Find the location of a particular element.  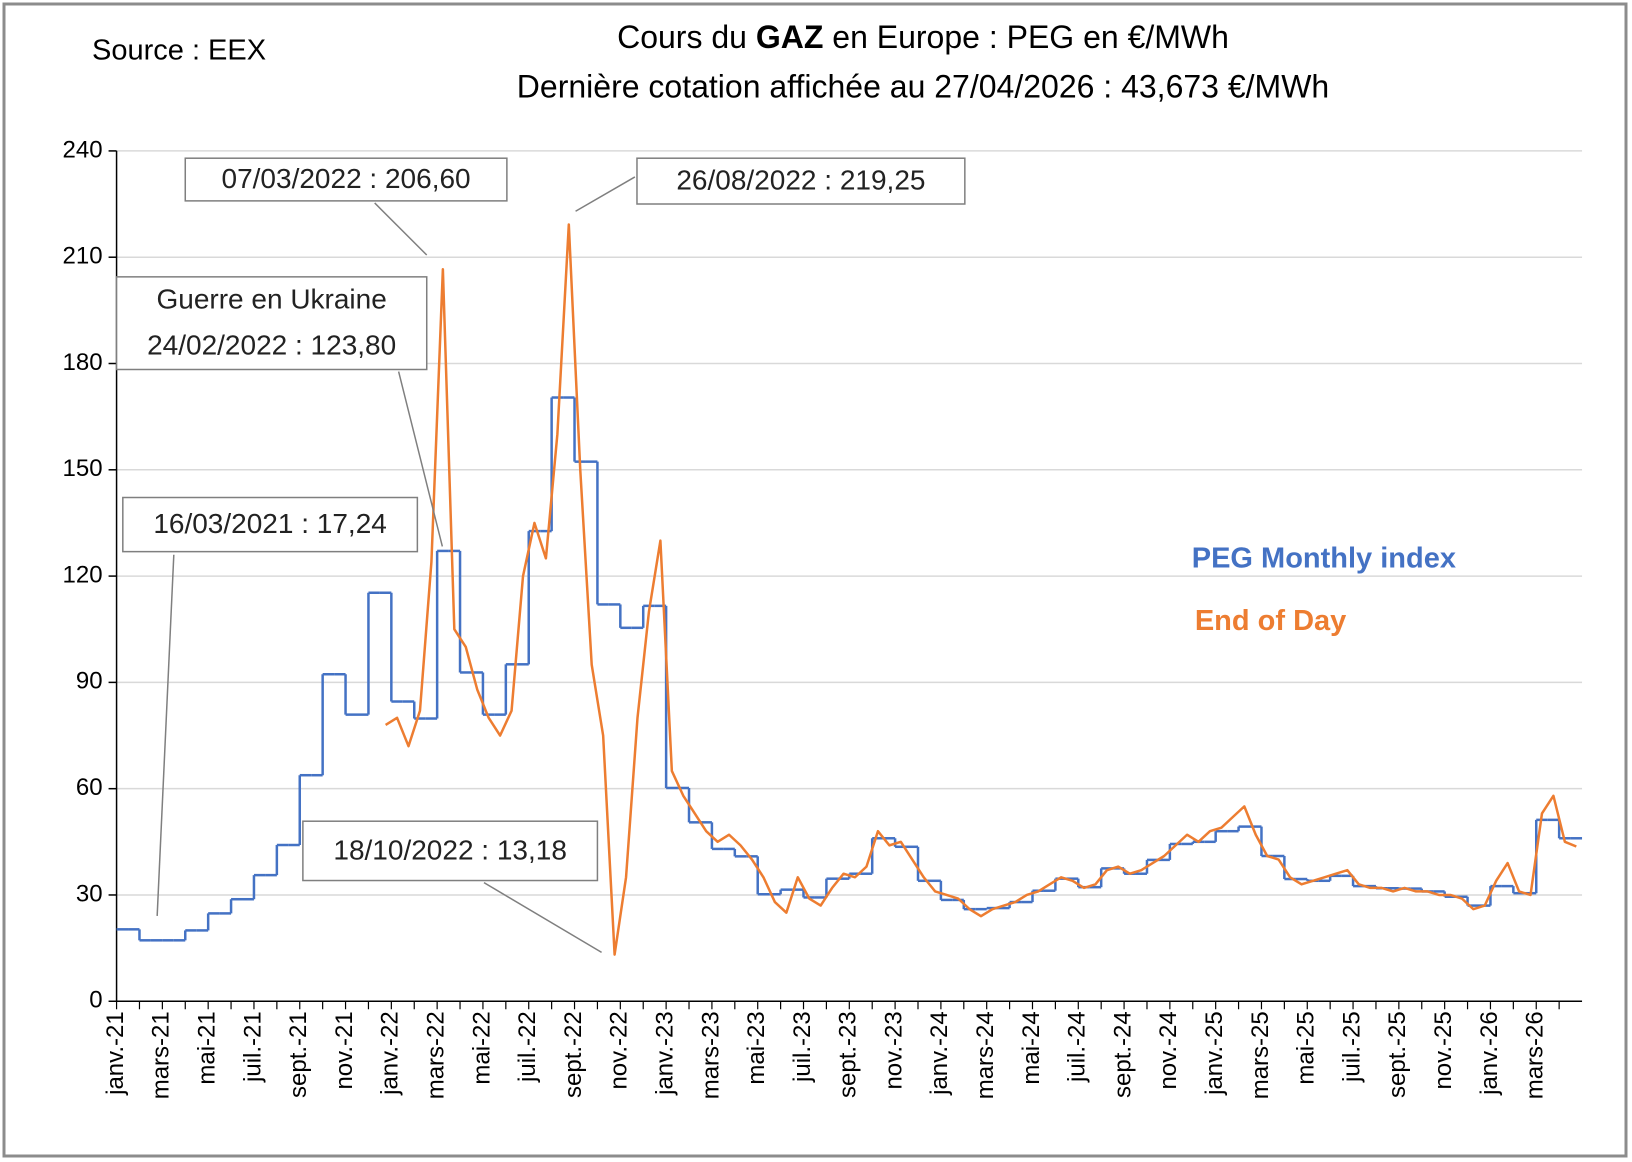

x-tick-label: sept.-25 is located at coordinates (1397, 1054).